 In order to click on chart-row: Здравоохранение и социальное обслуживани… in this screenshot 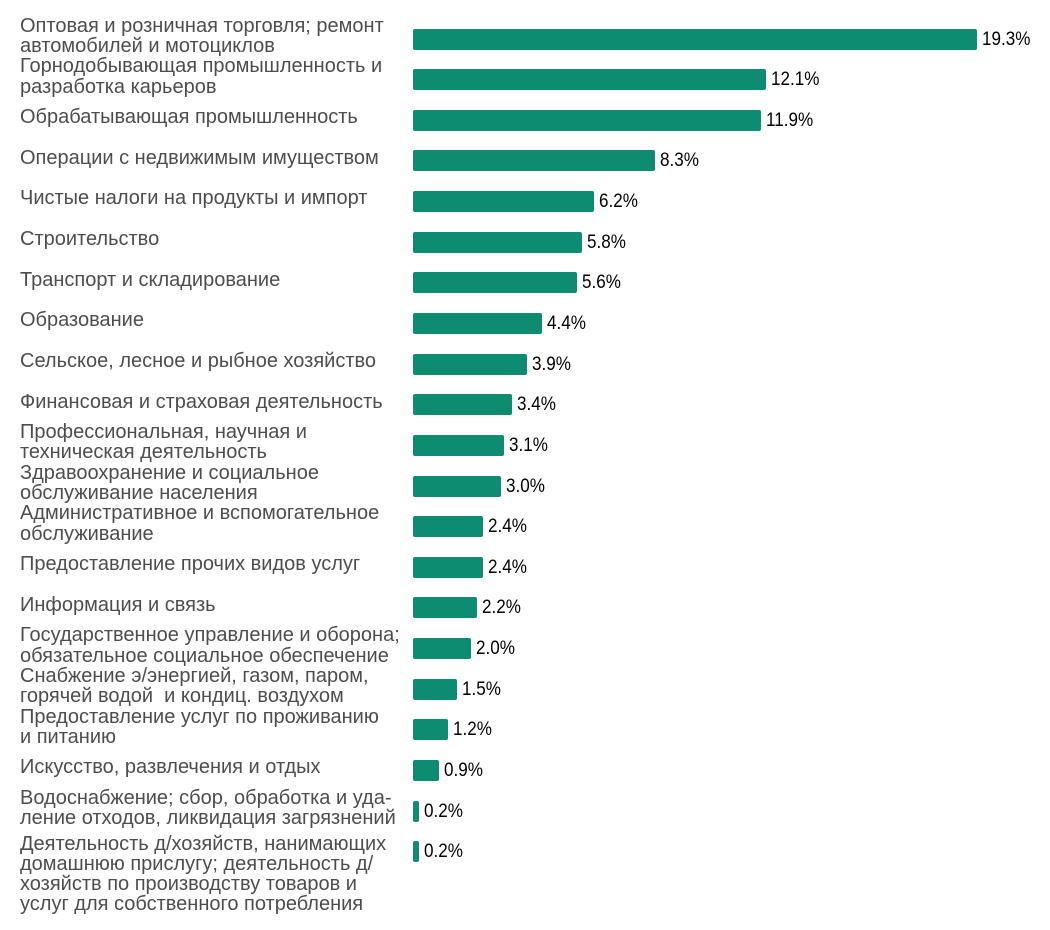, I will do `click(525, 484)`.